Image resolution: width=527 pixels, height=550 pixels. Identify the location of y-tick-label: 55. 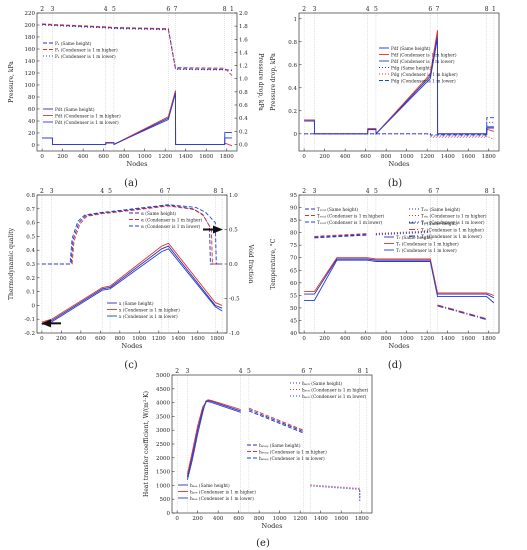
(293, 296).